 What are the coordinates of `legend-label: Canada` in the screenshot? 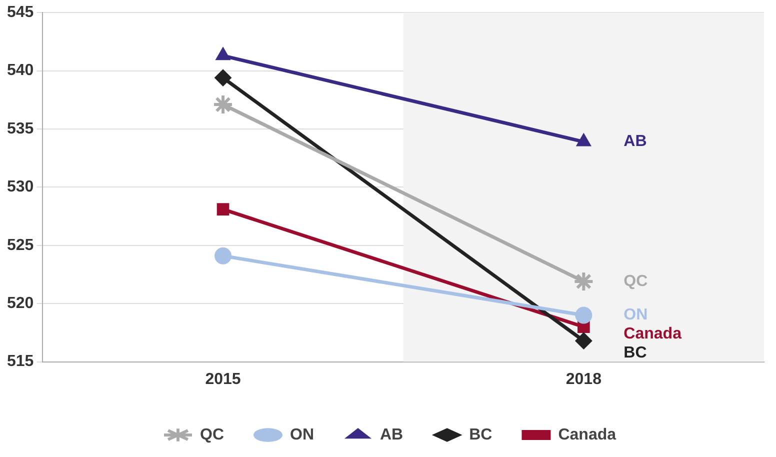 It's located at (587, 435).